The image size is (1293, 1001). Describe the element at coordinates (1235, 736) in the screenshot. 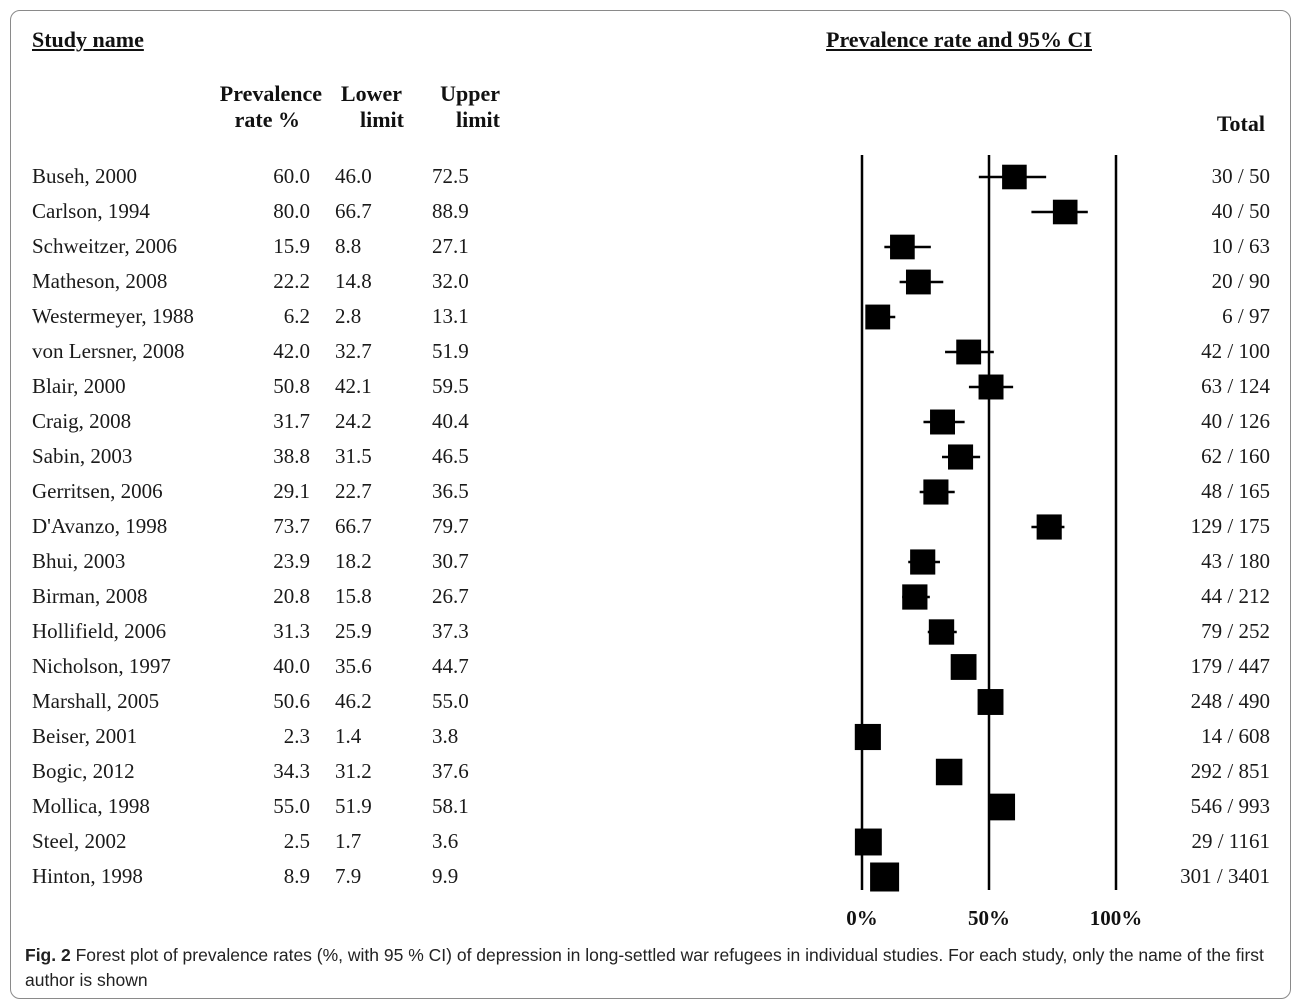

I see `total-value: 14 / 608` at that location.